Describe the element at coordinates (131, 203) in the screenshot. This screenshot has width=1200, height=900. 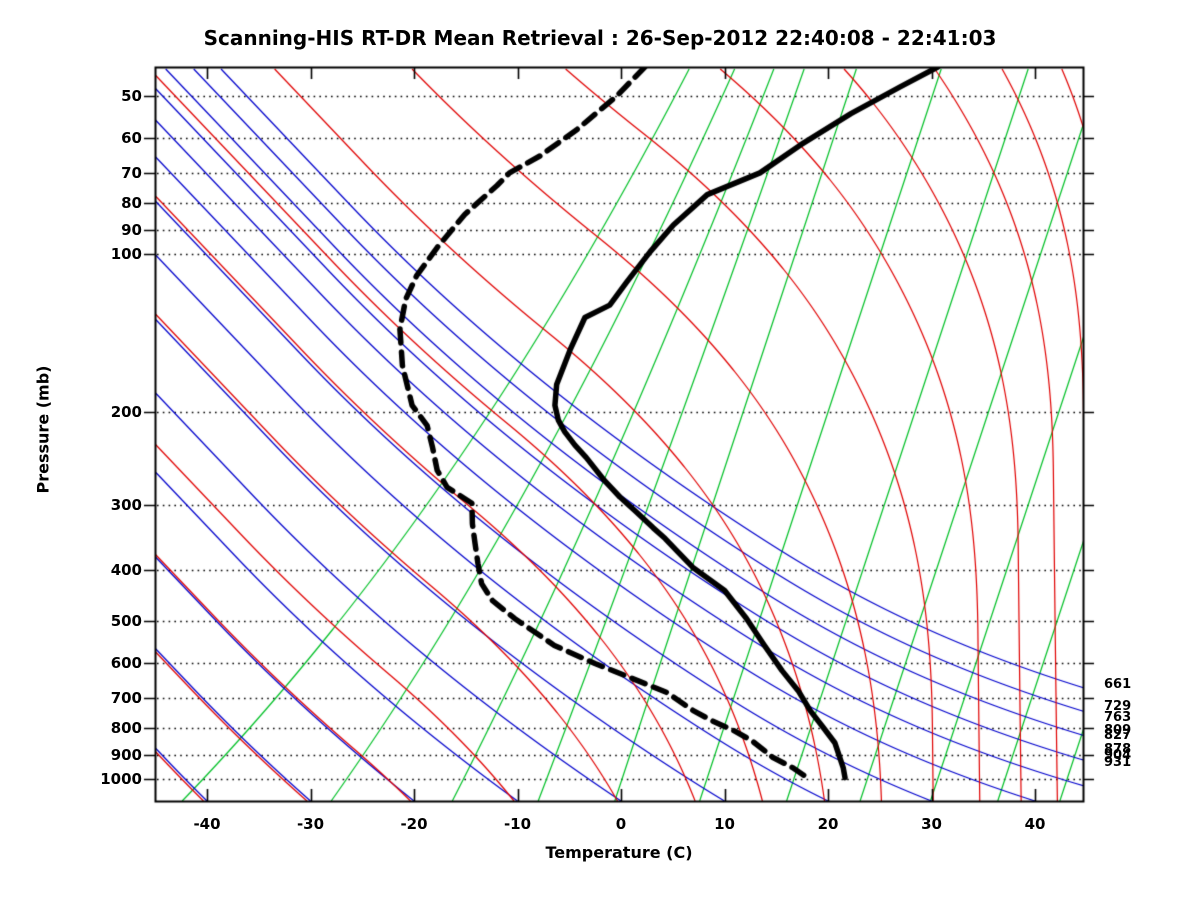
I see `y-tick-label: 80` at that location.